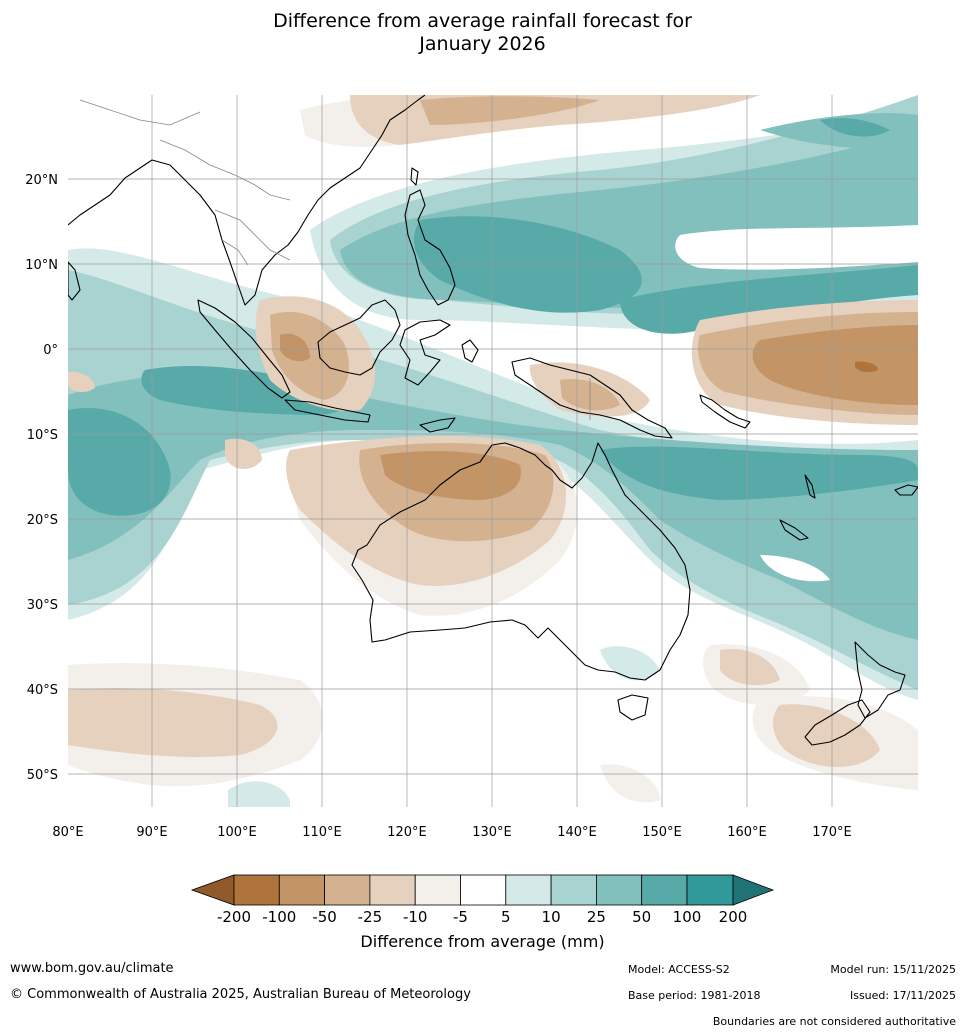 The image size is (965, 1035). Describe the element at coordinates (694, 995) in the screenshot. I see `base-period: Base period: 1981-2018` at that location.